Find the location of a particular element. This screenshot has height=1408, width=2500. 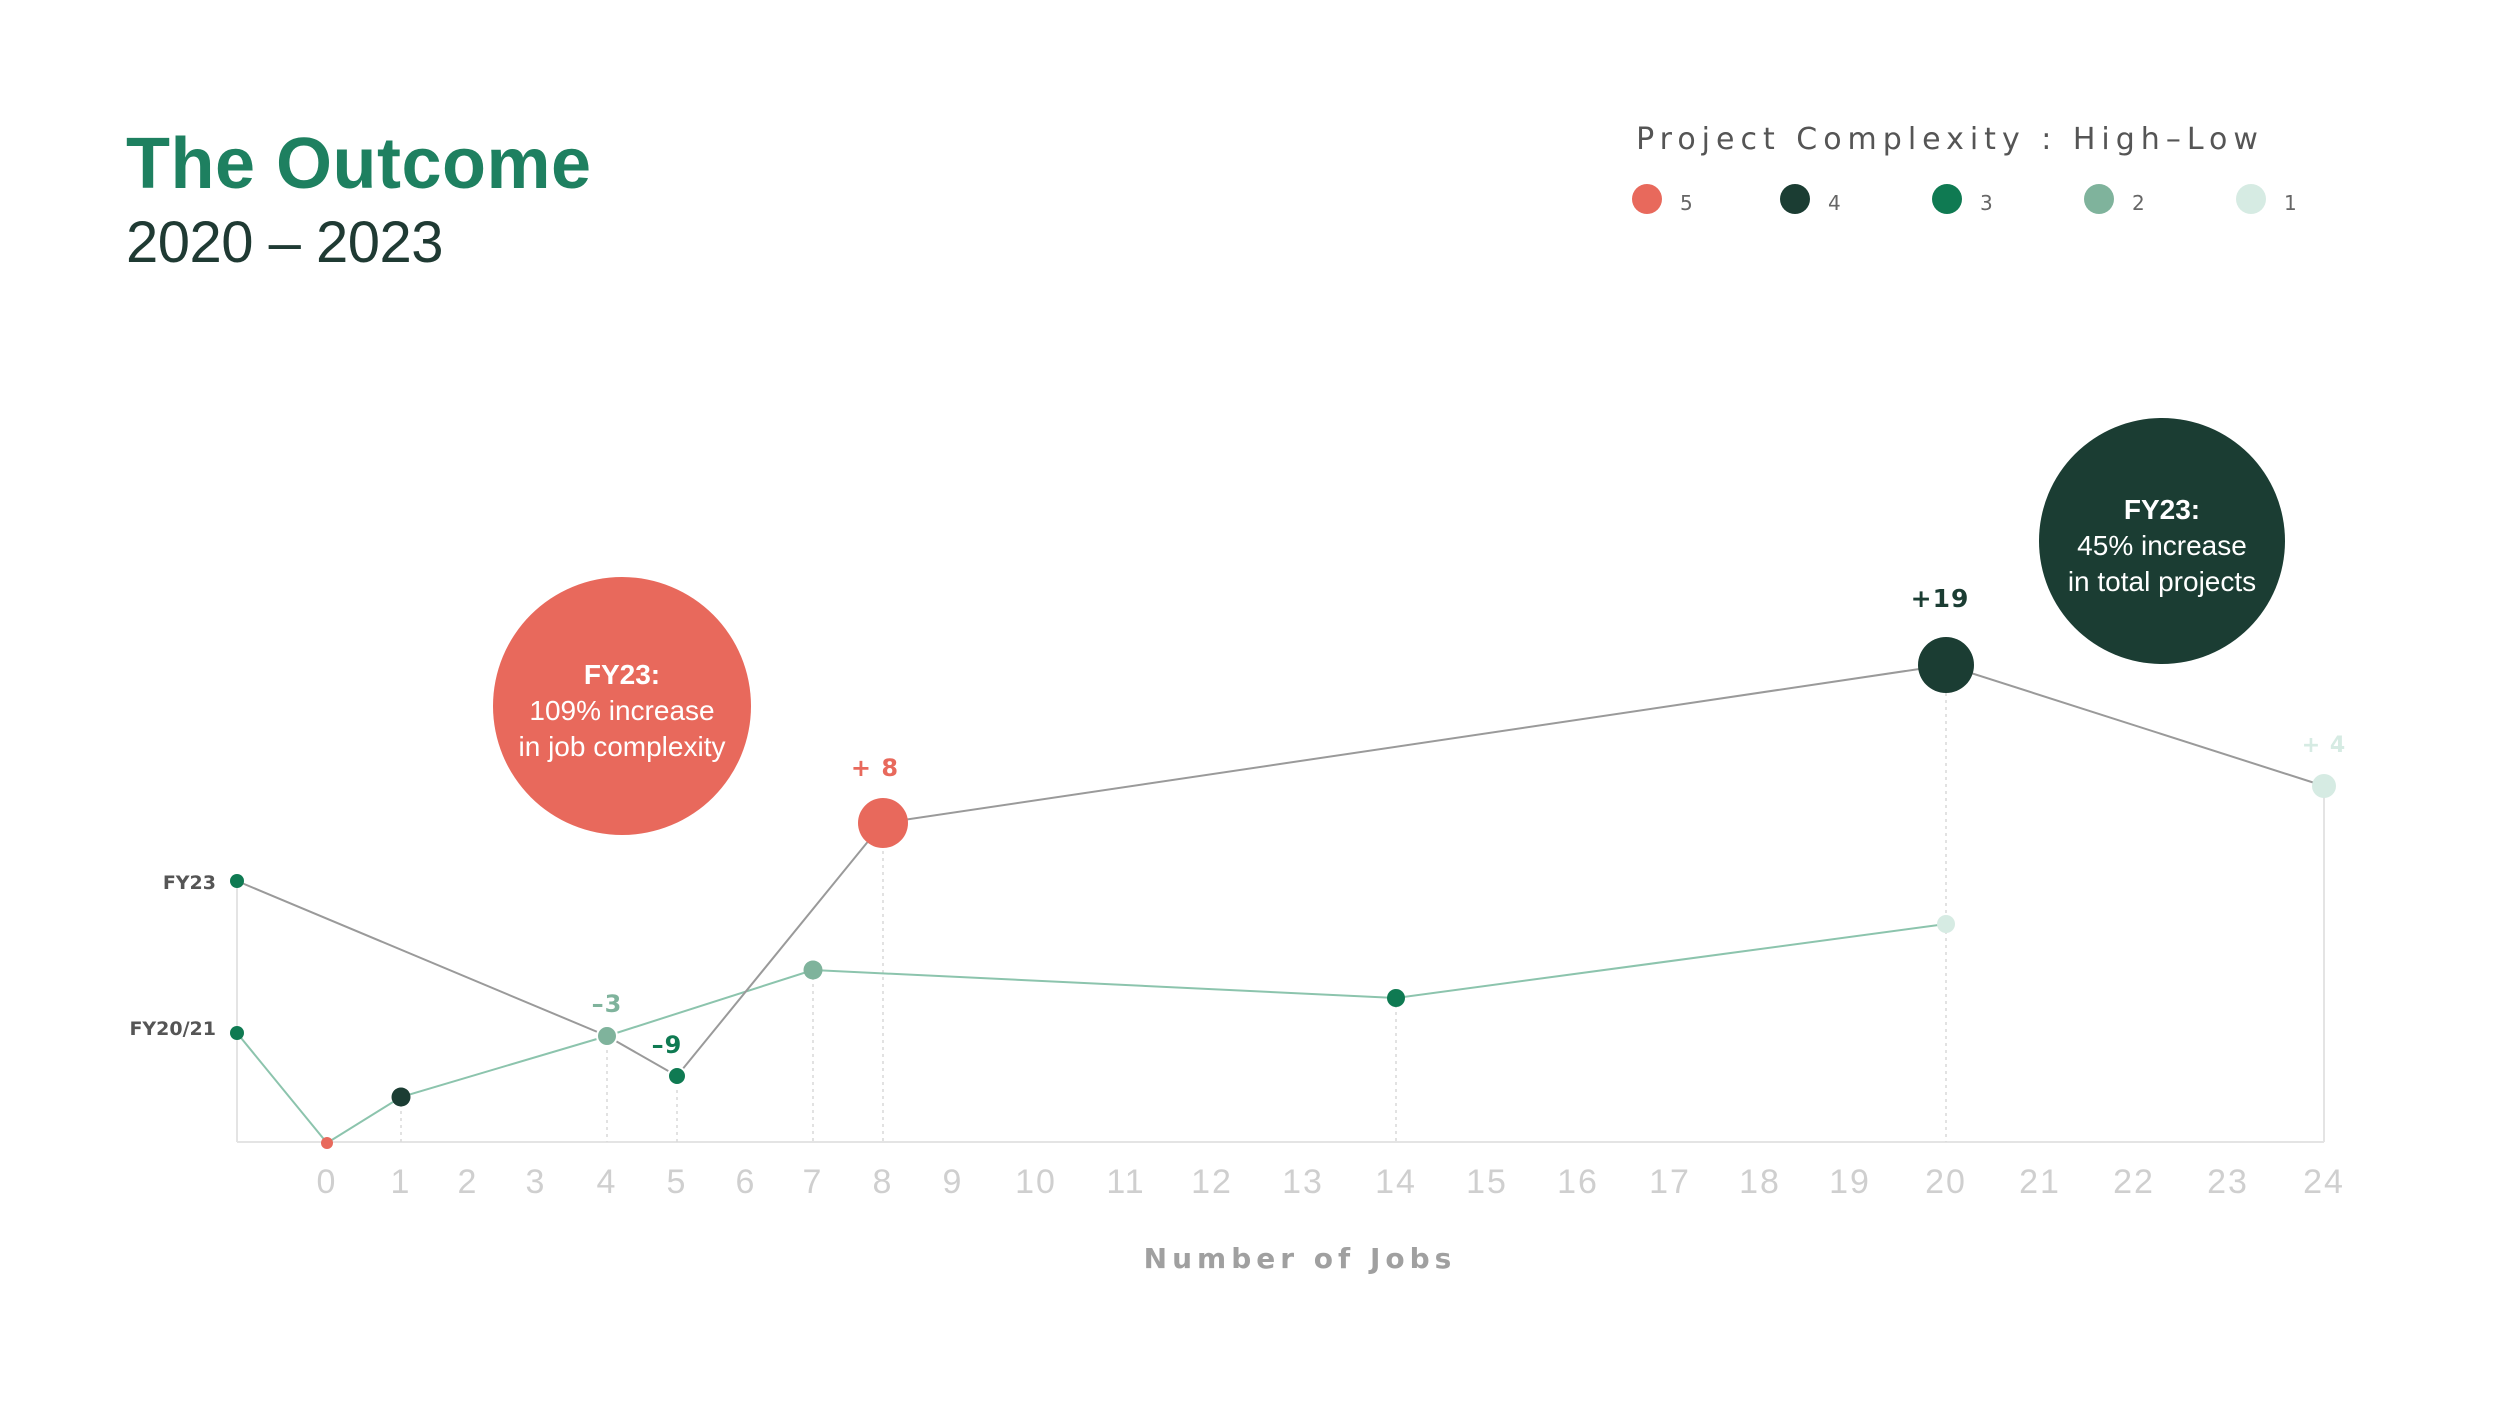

callout-line1: 109% increase is located at coordinates (621, 710).